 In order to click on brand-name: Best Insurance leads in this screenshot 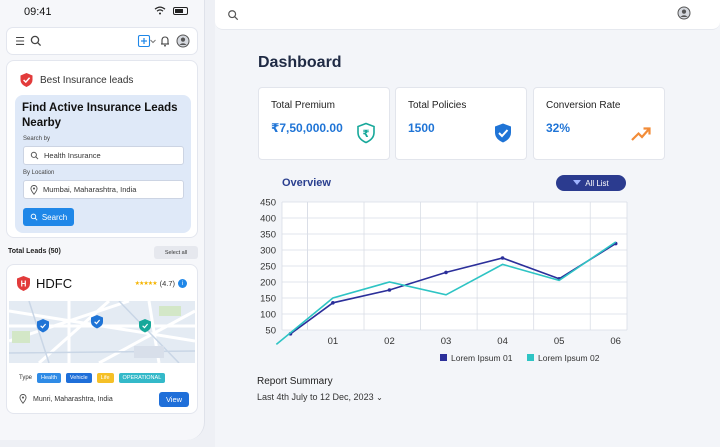, I will do `click(87, 80)`.